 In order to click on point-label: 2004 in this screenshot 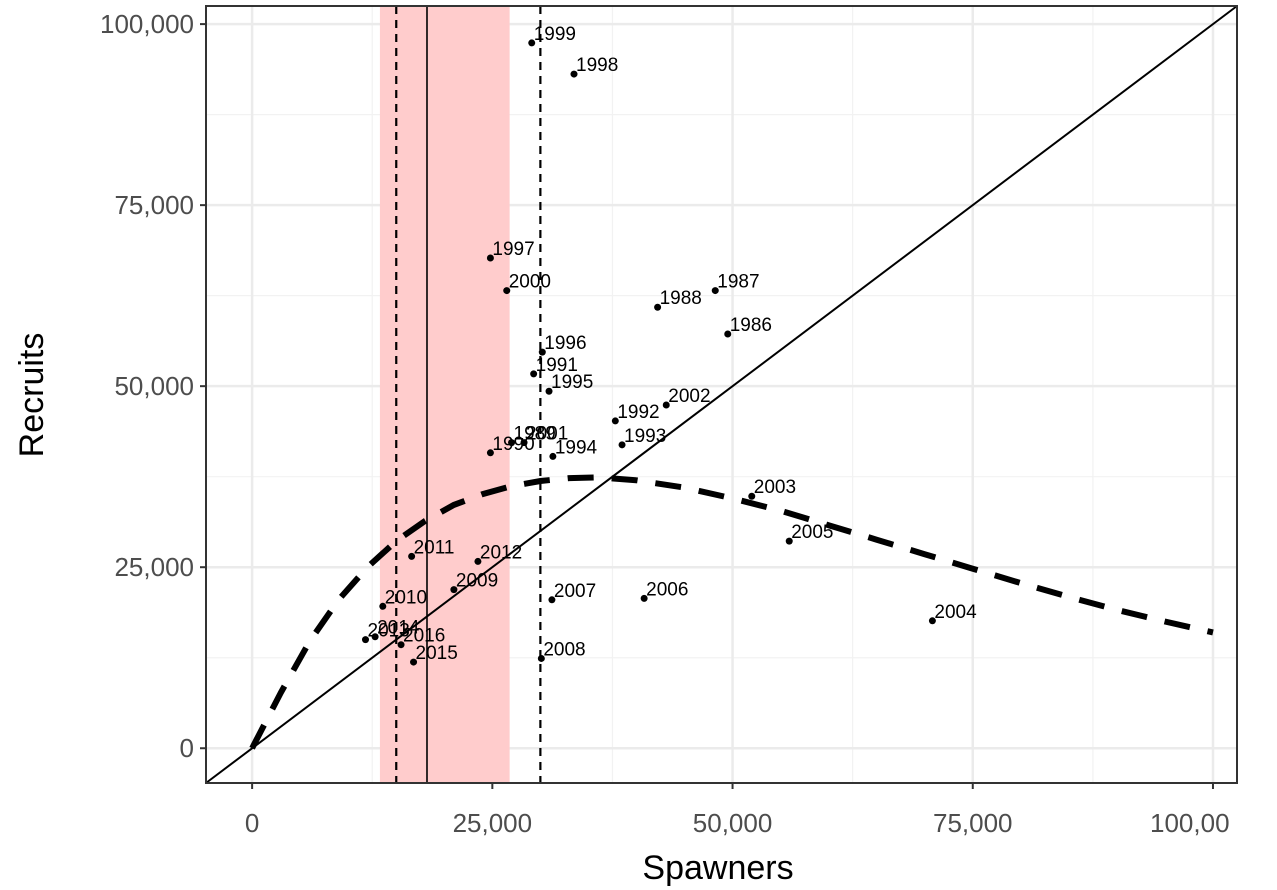, I will do `click(955, 612)`.